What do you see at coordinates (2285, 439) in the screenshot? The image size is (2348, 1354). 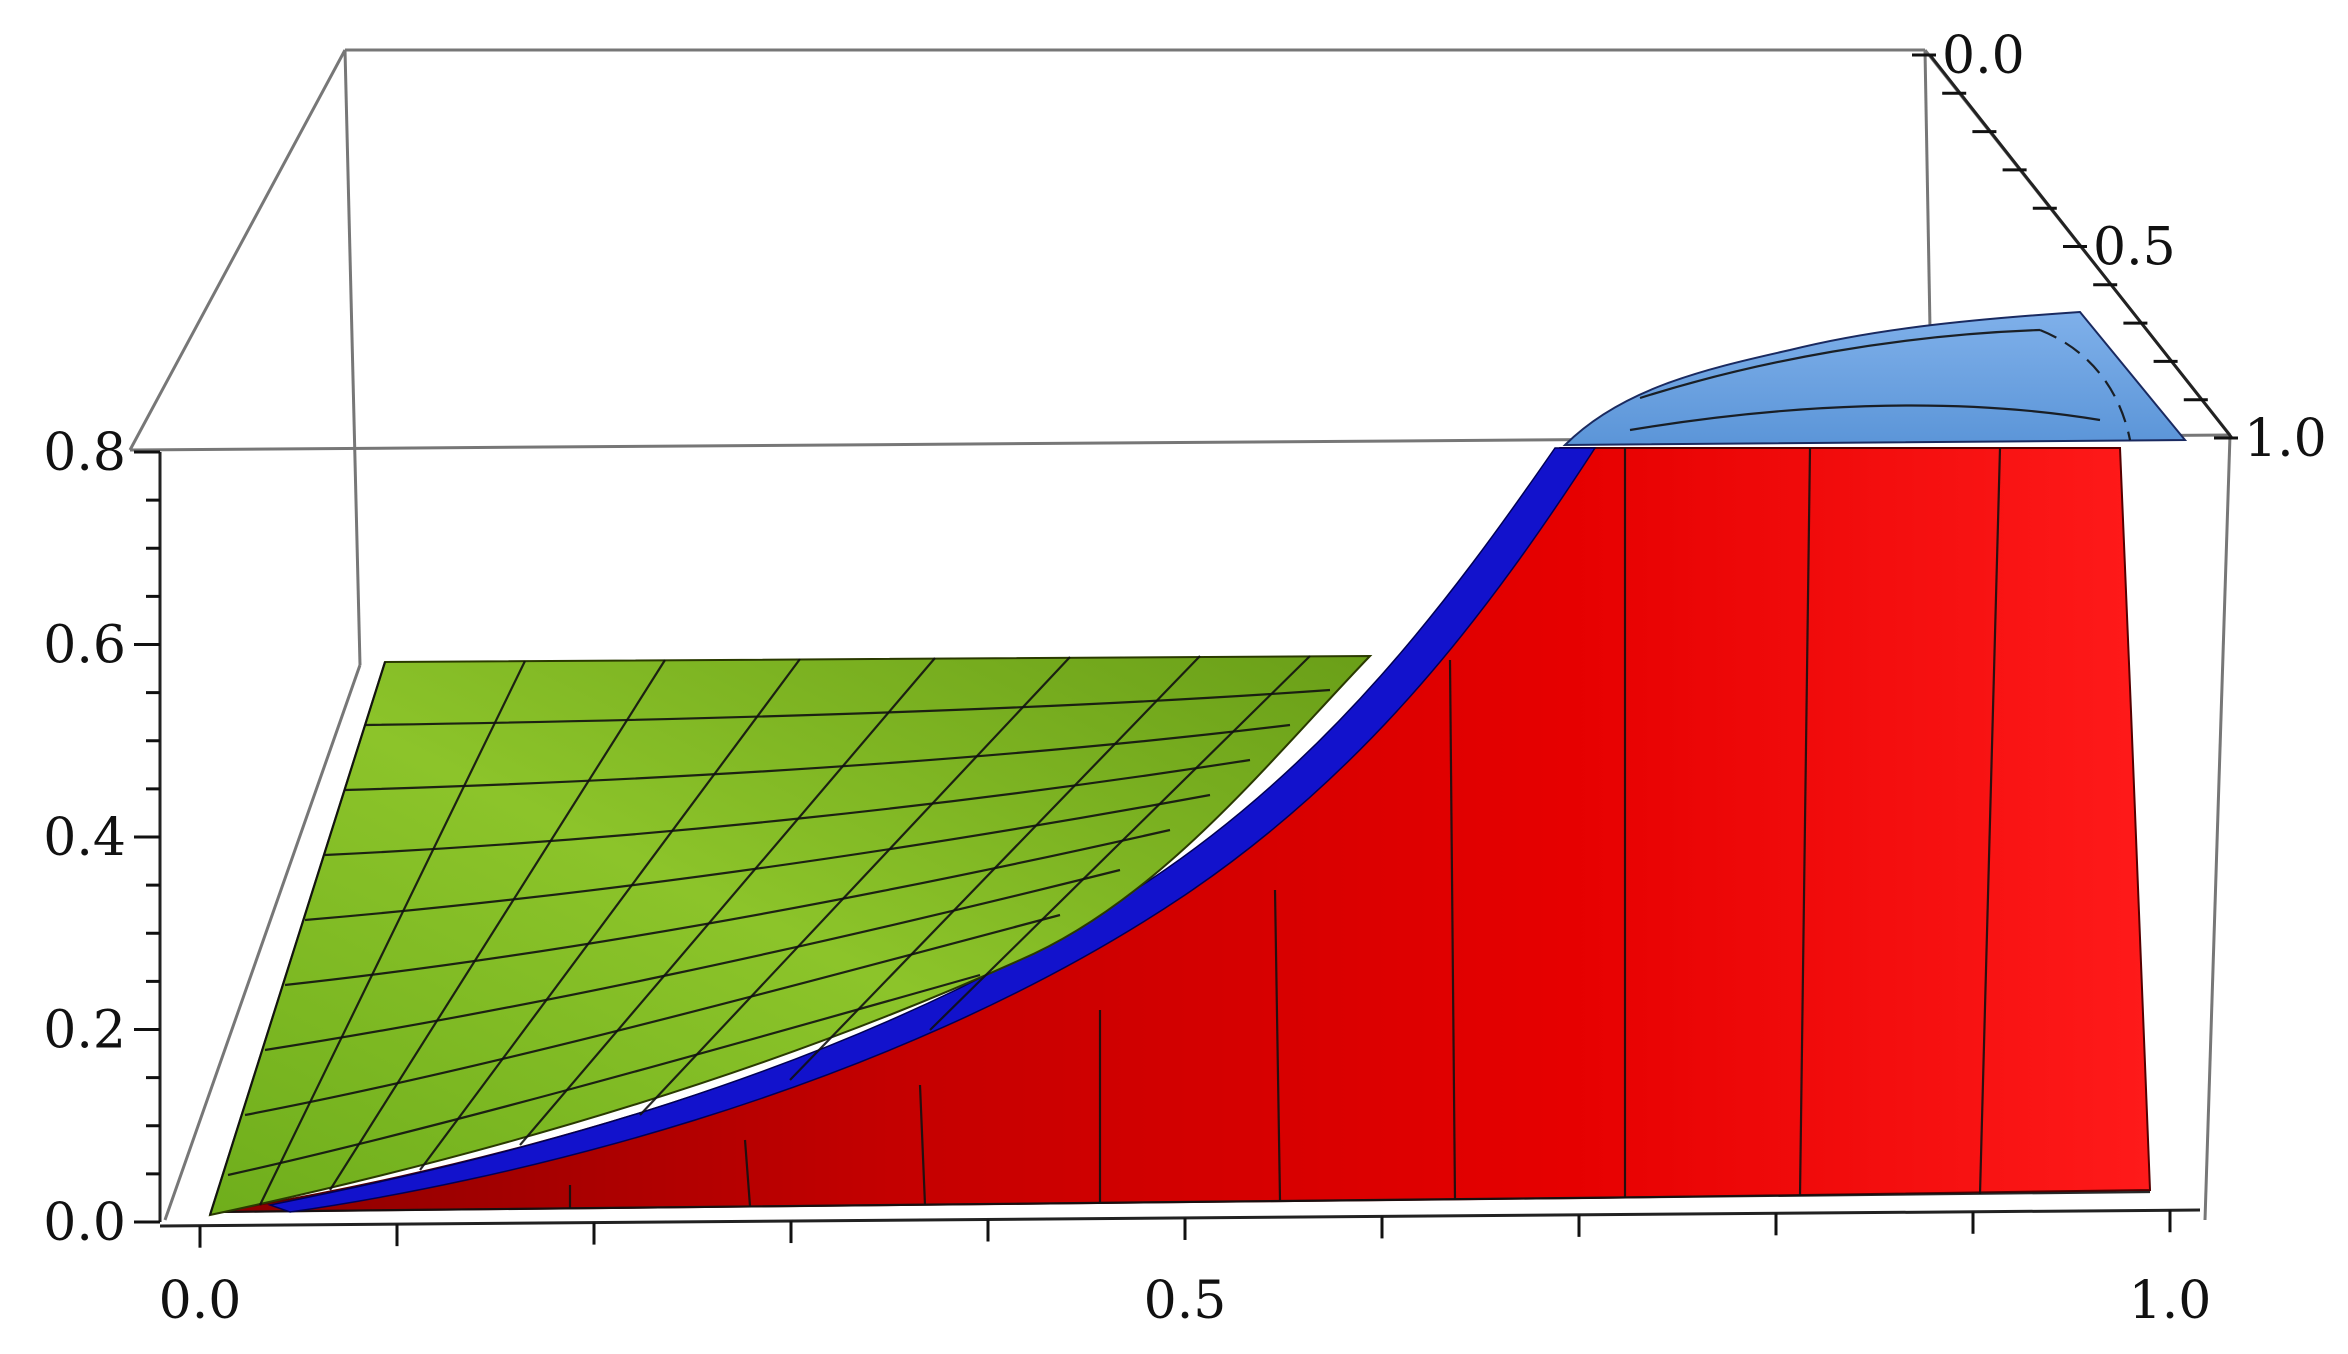 I see `y-tick-label: 1.0` at bounding box center [2285, 439].